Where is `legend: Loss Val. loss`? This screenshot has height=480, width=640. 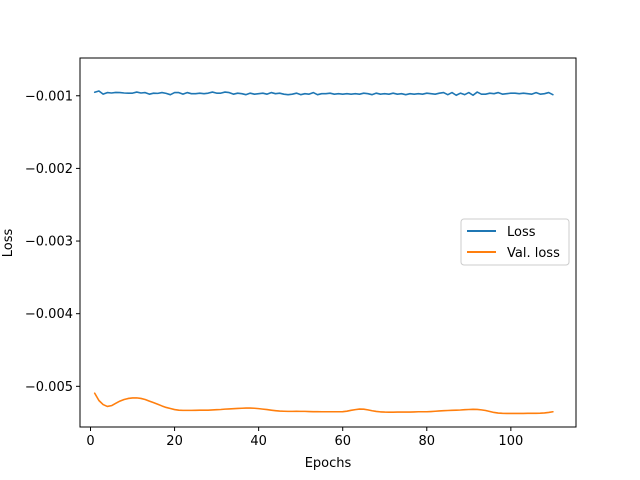
legend: Loss Val. loss is located at coordinates (515, 242).